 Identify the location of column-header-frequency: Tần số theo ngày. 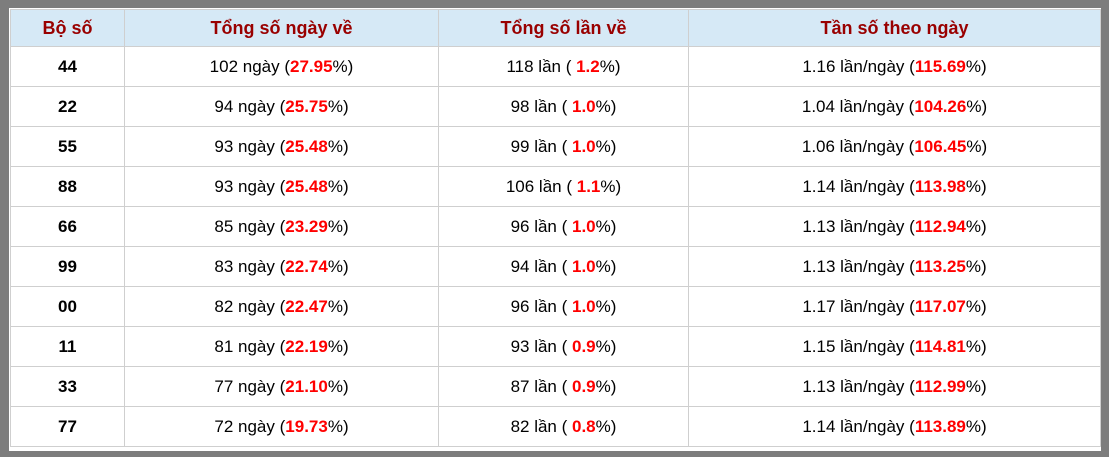
(894, 28).